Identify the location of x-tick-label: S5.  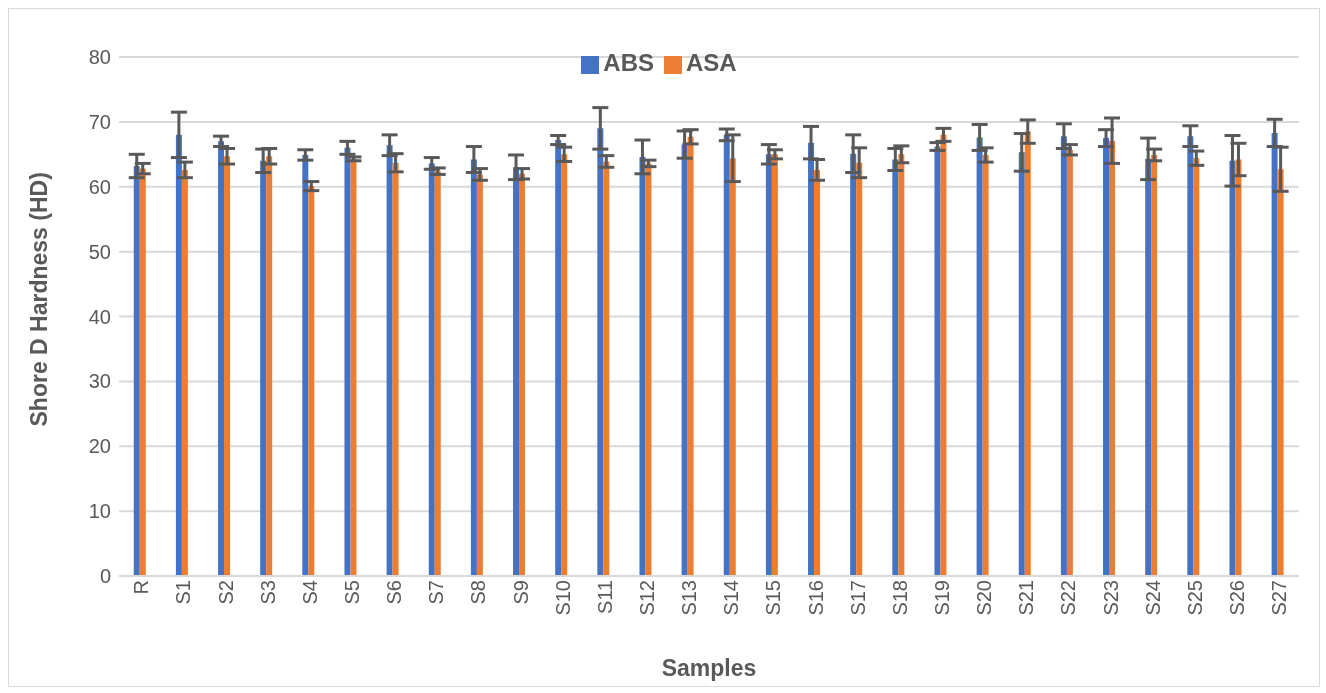
(351, 592).